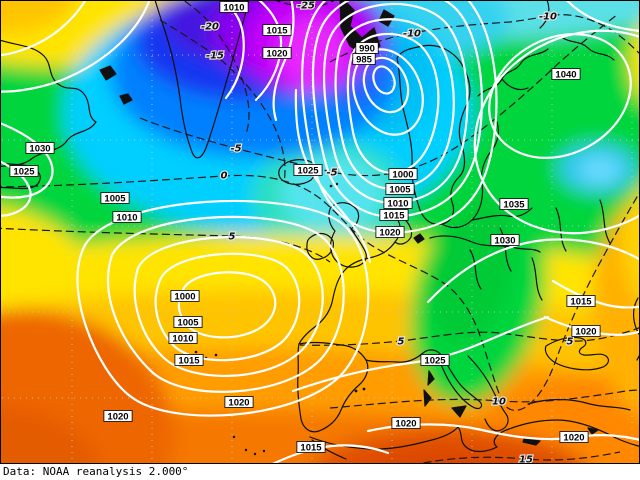 The image size is (640, 480). Describe the element at coordinates (526, 460) in the screenshot. I see `isotherm-label: 15` at that location.